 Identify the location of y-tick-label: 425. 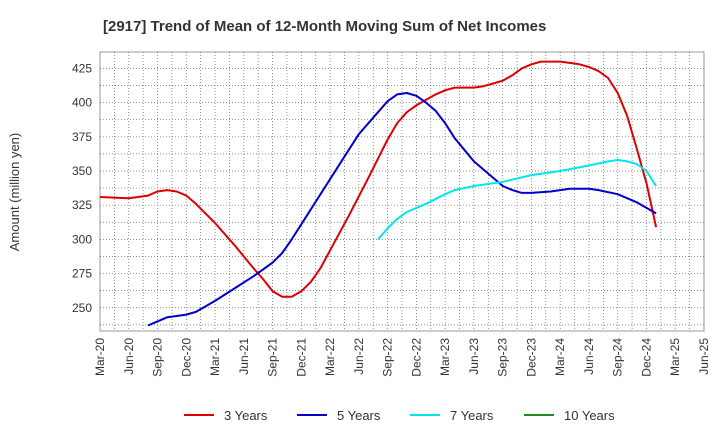
(82, 68).